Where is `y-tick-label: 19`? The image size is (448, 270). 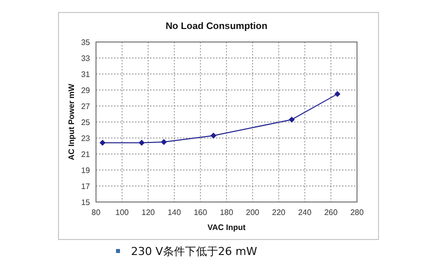 y-tick-label: 19 is located at coordinates (86, 170).